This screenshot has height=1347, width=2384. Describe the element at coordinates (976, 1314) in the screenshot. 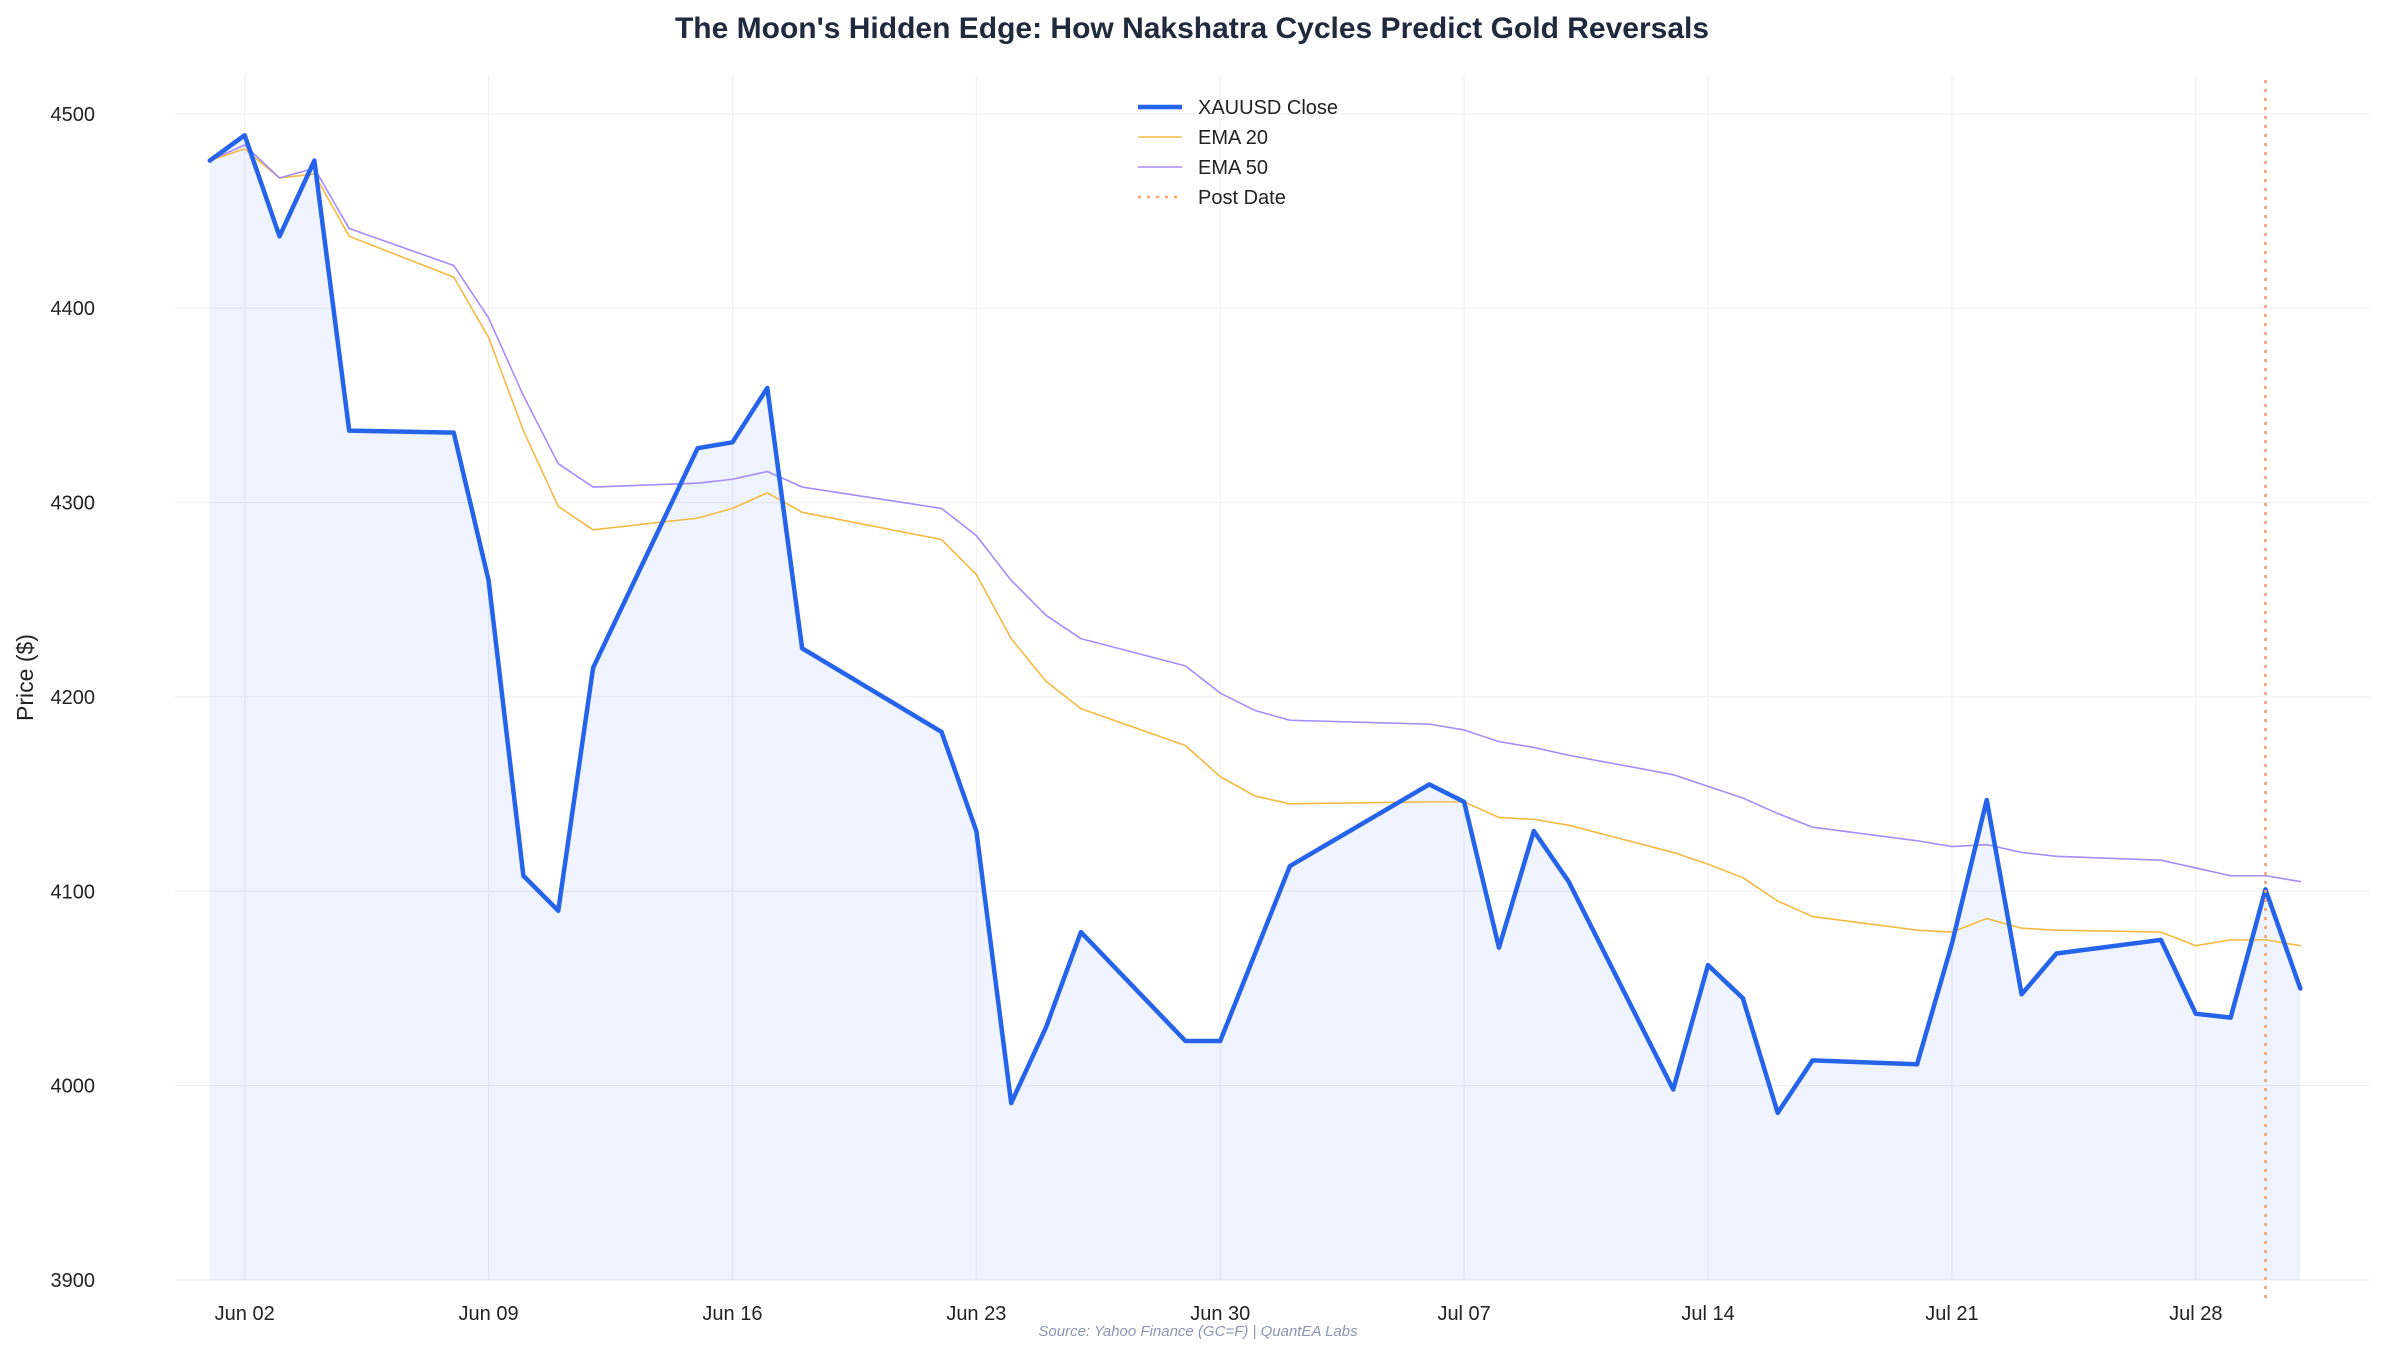

I see `x-tick-label-2025-06-23: Jun 23` at that location.